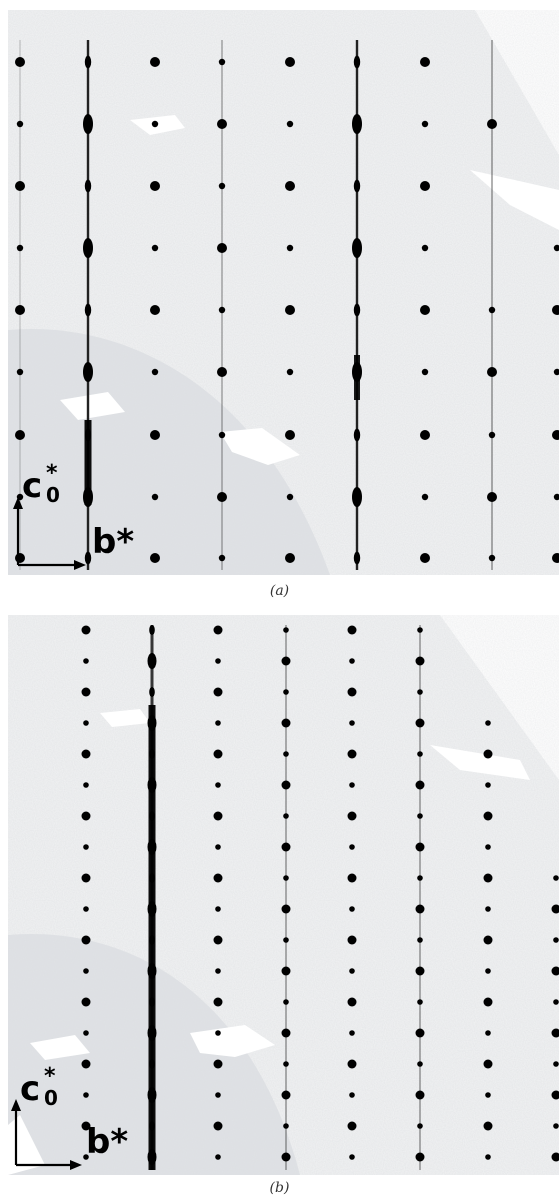 This screenshot has width=559, height=1201. Describe the element at coordinates (46, 1134) in the screenshot. I see `reciprocal-axes` at that location.